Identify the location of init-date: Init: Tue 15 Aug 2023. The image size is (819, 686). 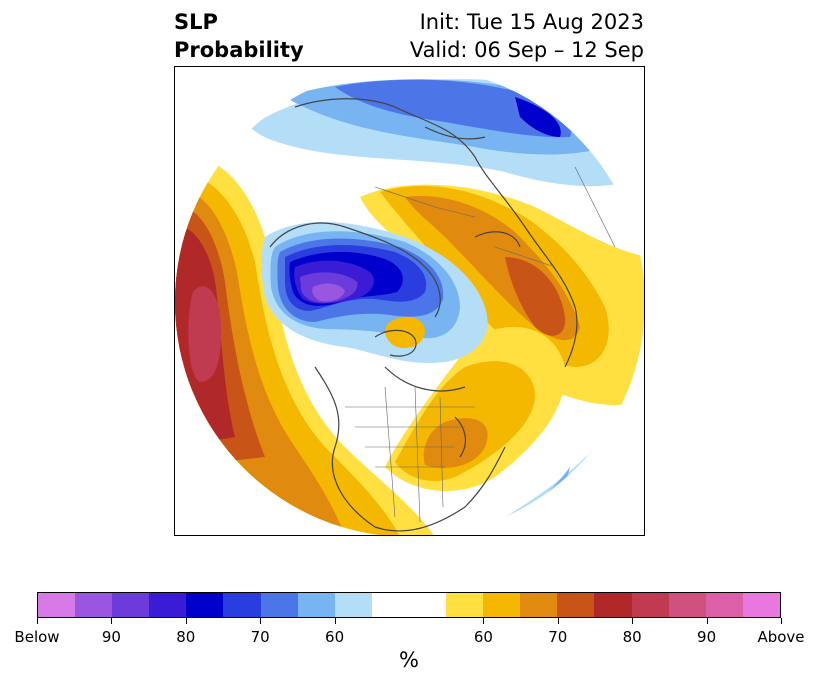
(531, 22).